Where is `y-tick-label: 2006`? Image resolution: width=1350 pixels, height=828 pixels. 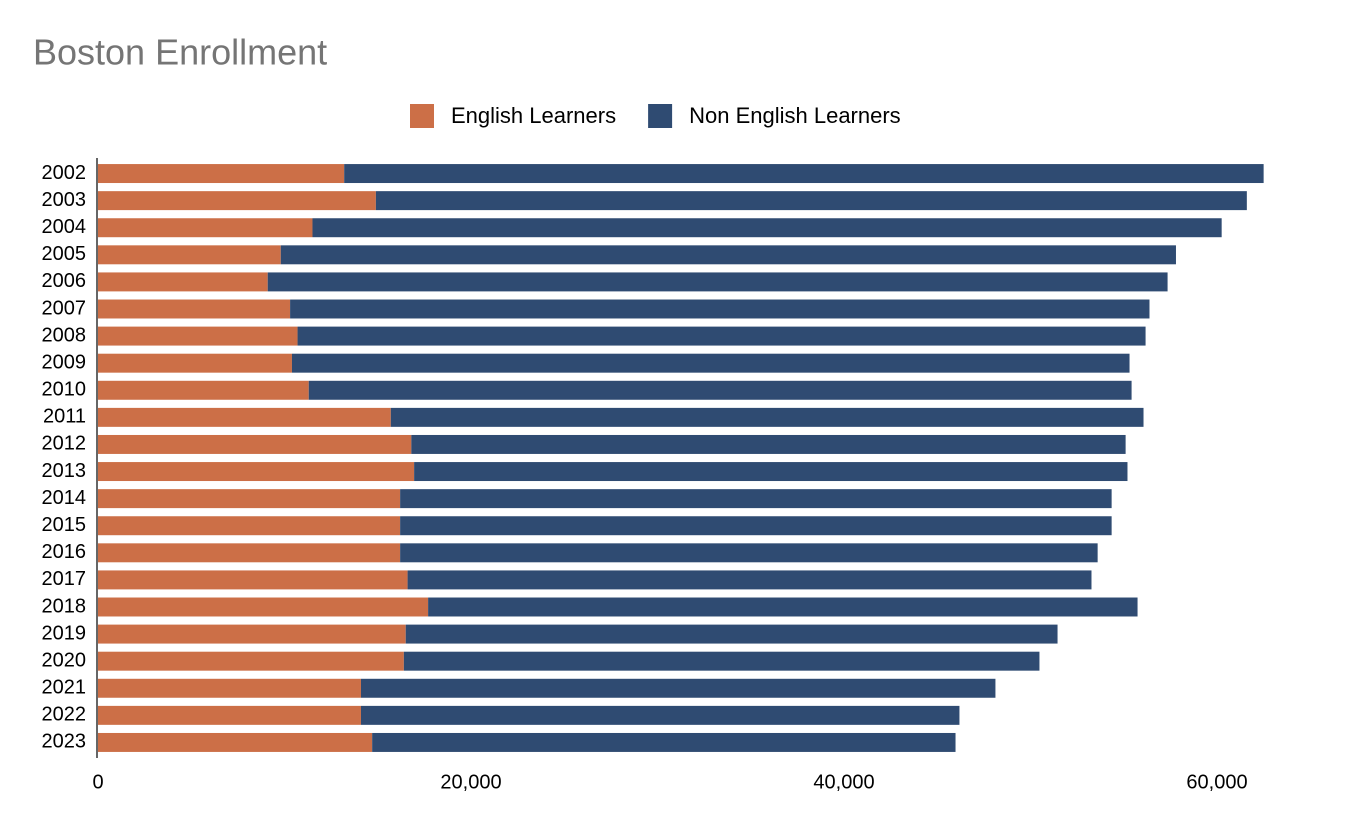
y-tick-label: 2006 is located at coordinates (64, 281).